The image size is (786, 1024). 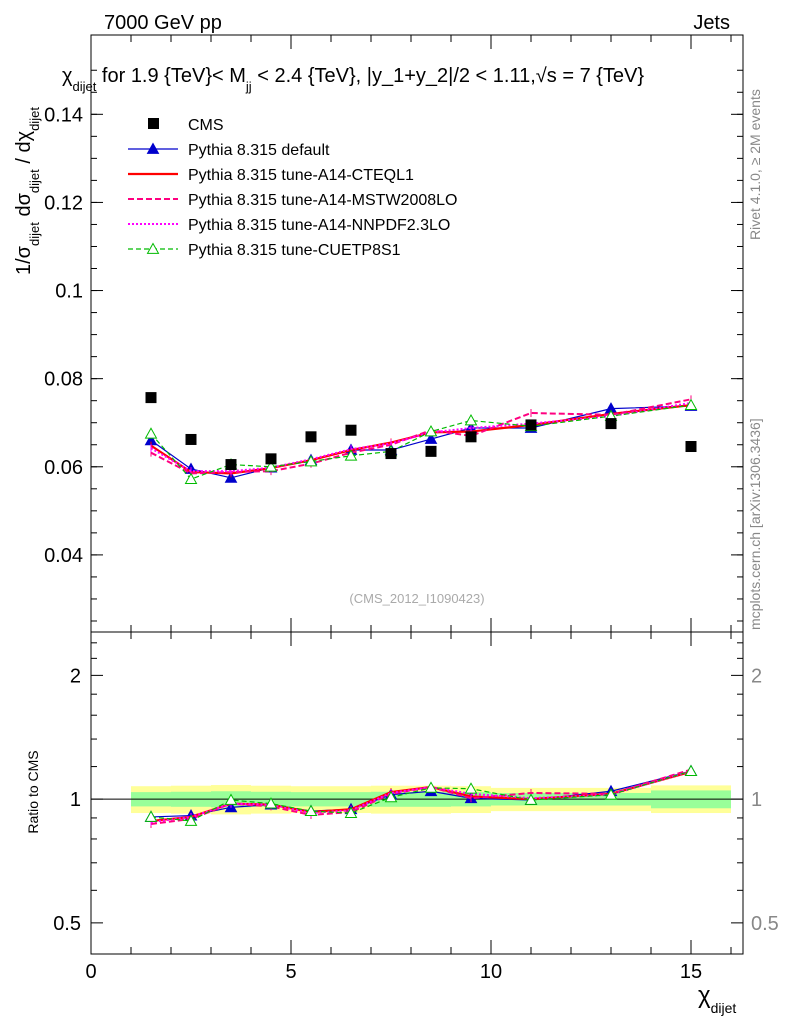 What do you see at coordinates (85, 86) in the screenshot?
I see `title-prefix-sub: dijet` at bounding box center [85, 86].